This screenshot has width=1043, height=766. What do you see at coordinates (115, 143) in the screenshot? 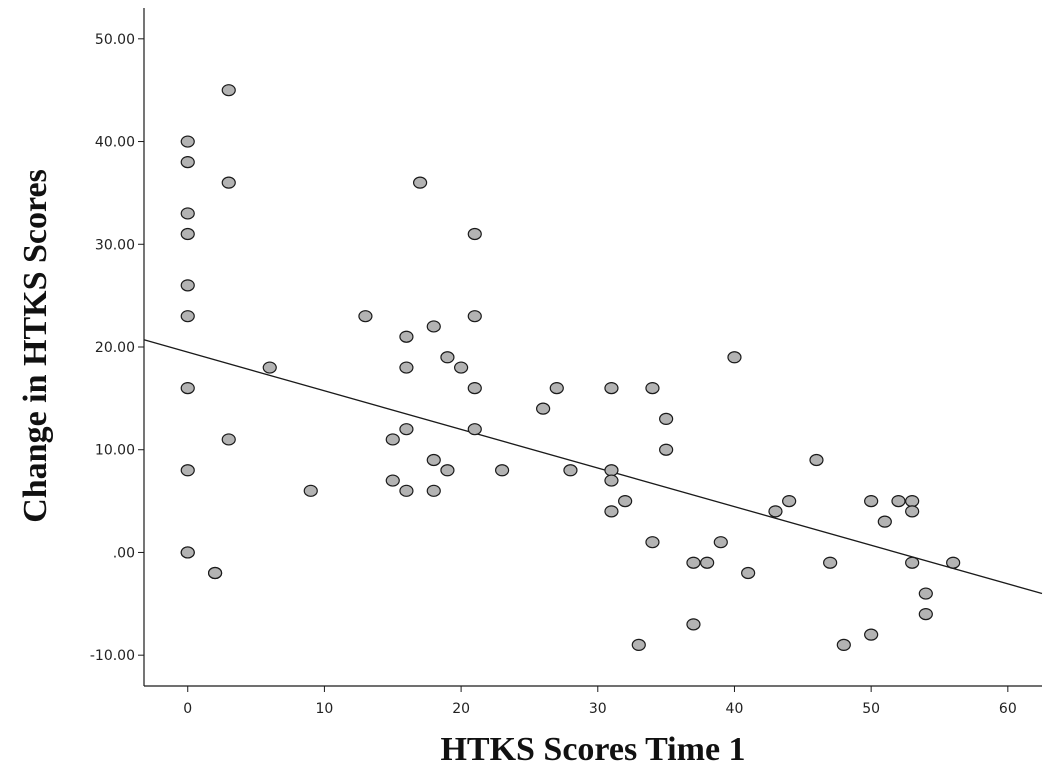
I see `y-tick-label: 40.00` at bounding box center [115, 143].